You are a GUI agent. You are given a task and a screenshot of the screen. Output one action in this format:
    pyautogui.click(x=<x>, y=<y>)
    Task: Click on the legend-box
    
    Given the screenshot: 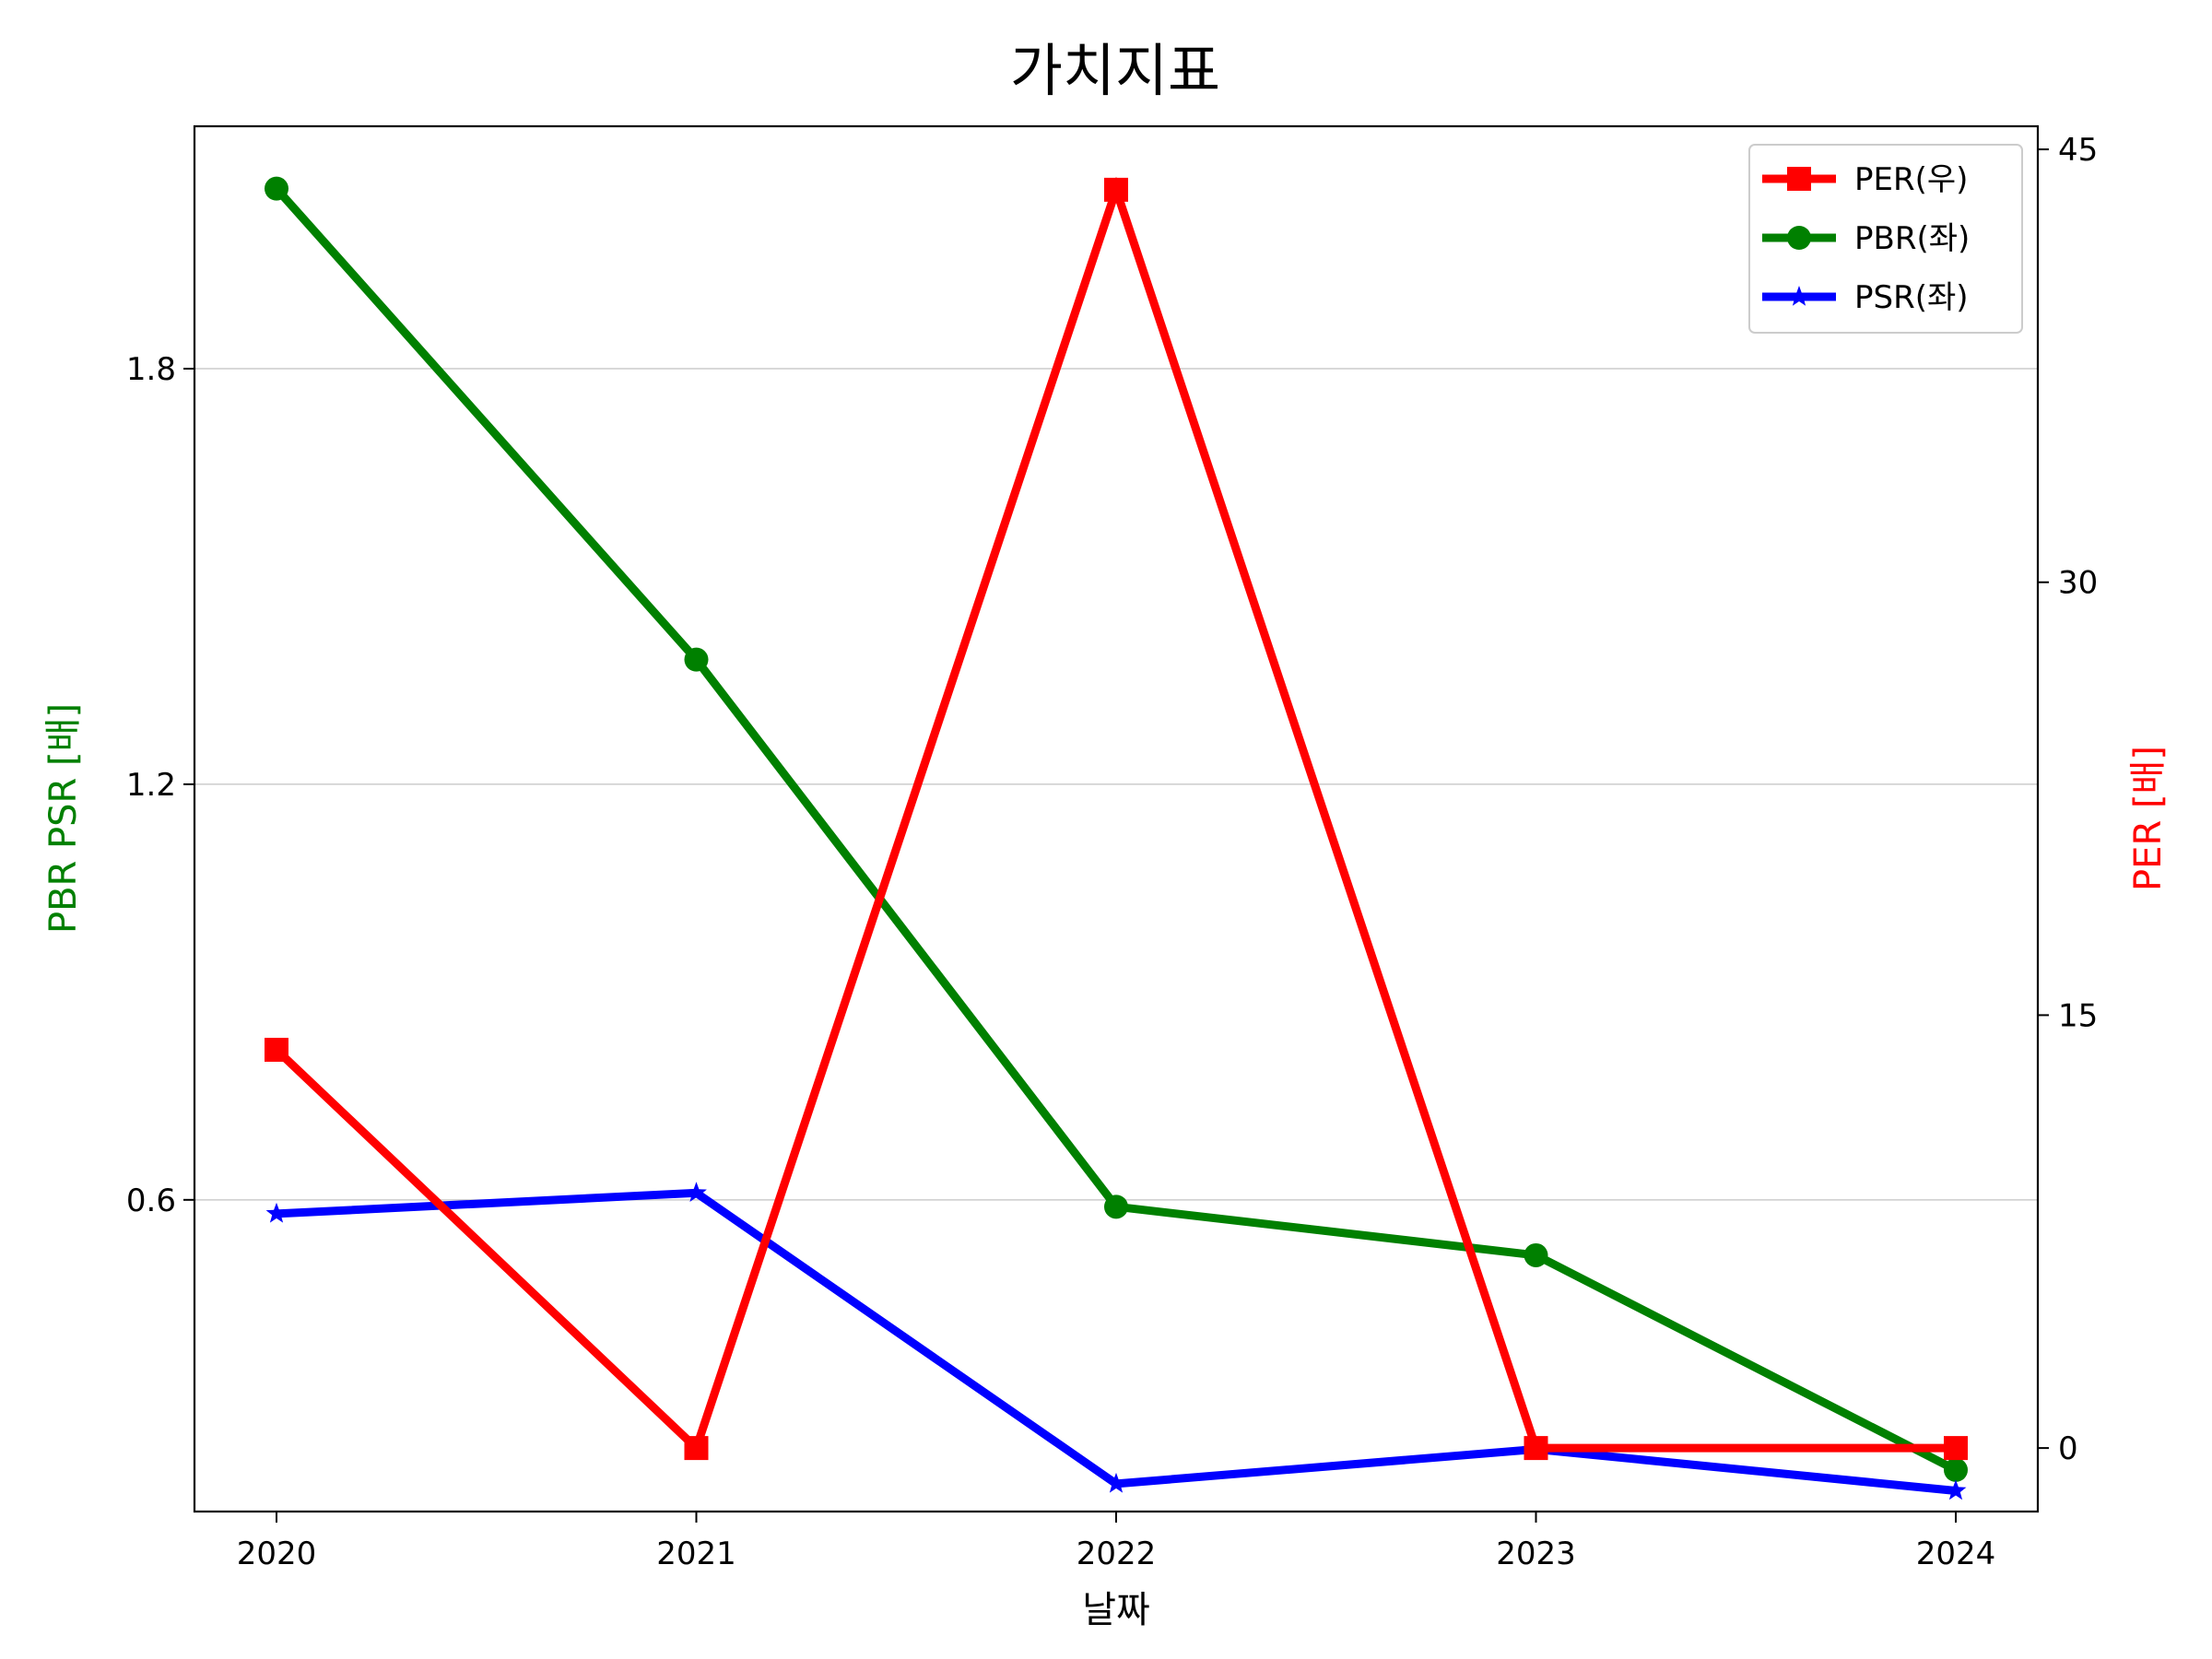 What is the action you would take?
    pyautogui.click(x=1885, y=239)
    